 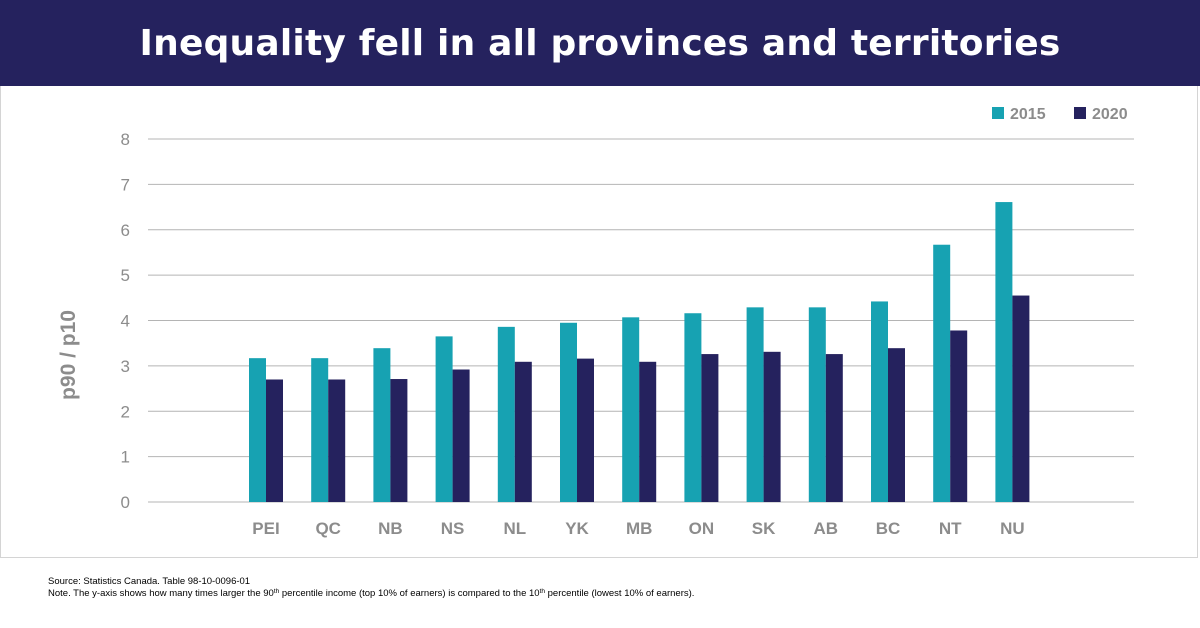 I want to click on bar-2020-mb, so click(x=648, y=431).